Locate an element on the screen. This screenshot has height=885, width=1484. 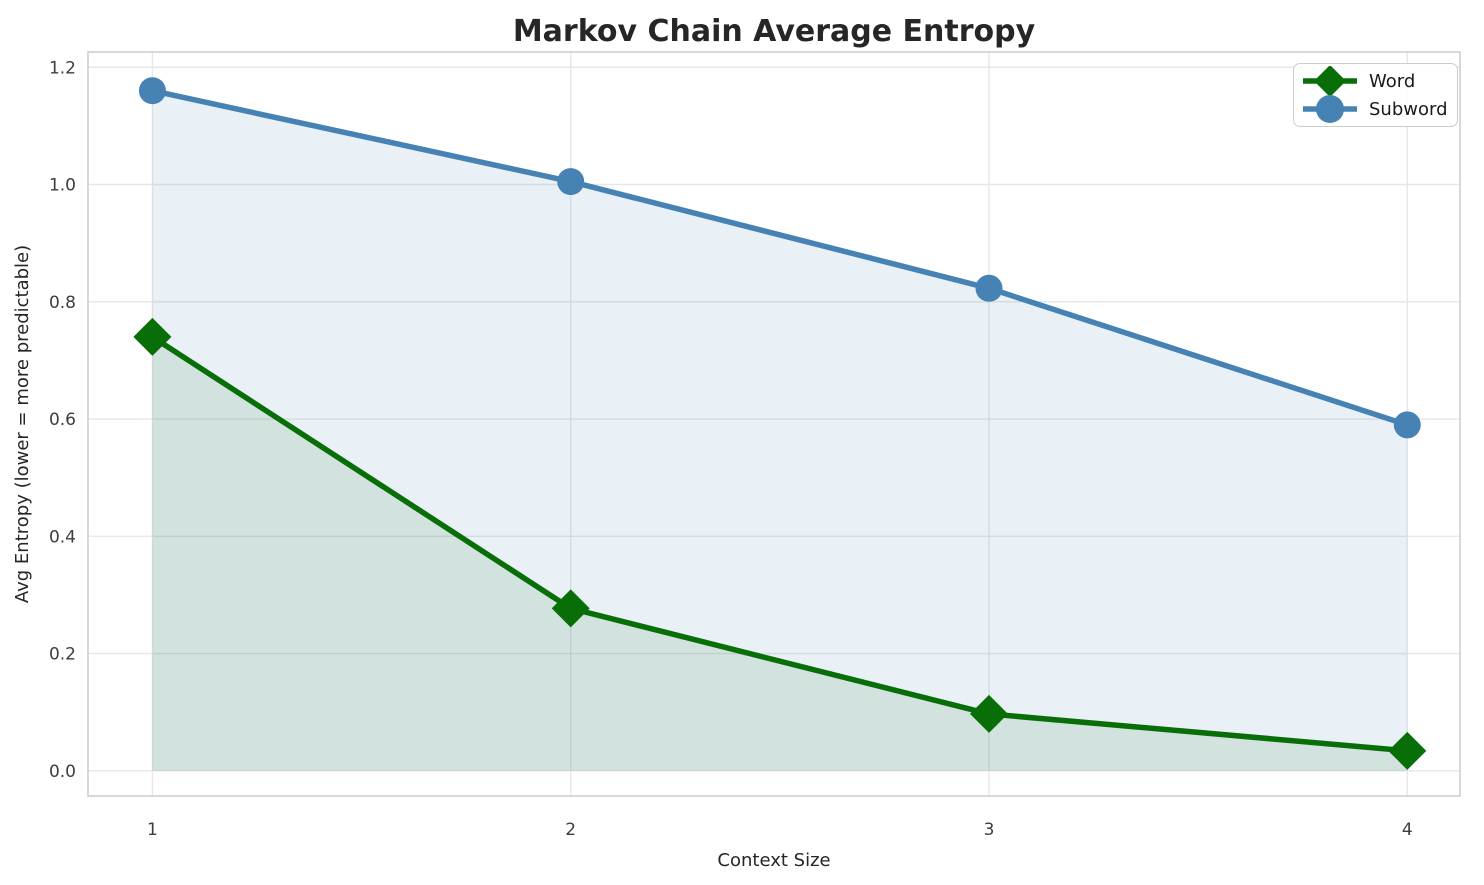
word-diamond-icon is located at coordinates (1330, 81).